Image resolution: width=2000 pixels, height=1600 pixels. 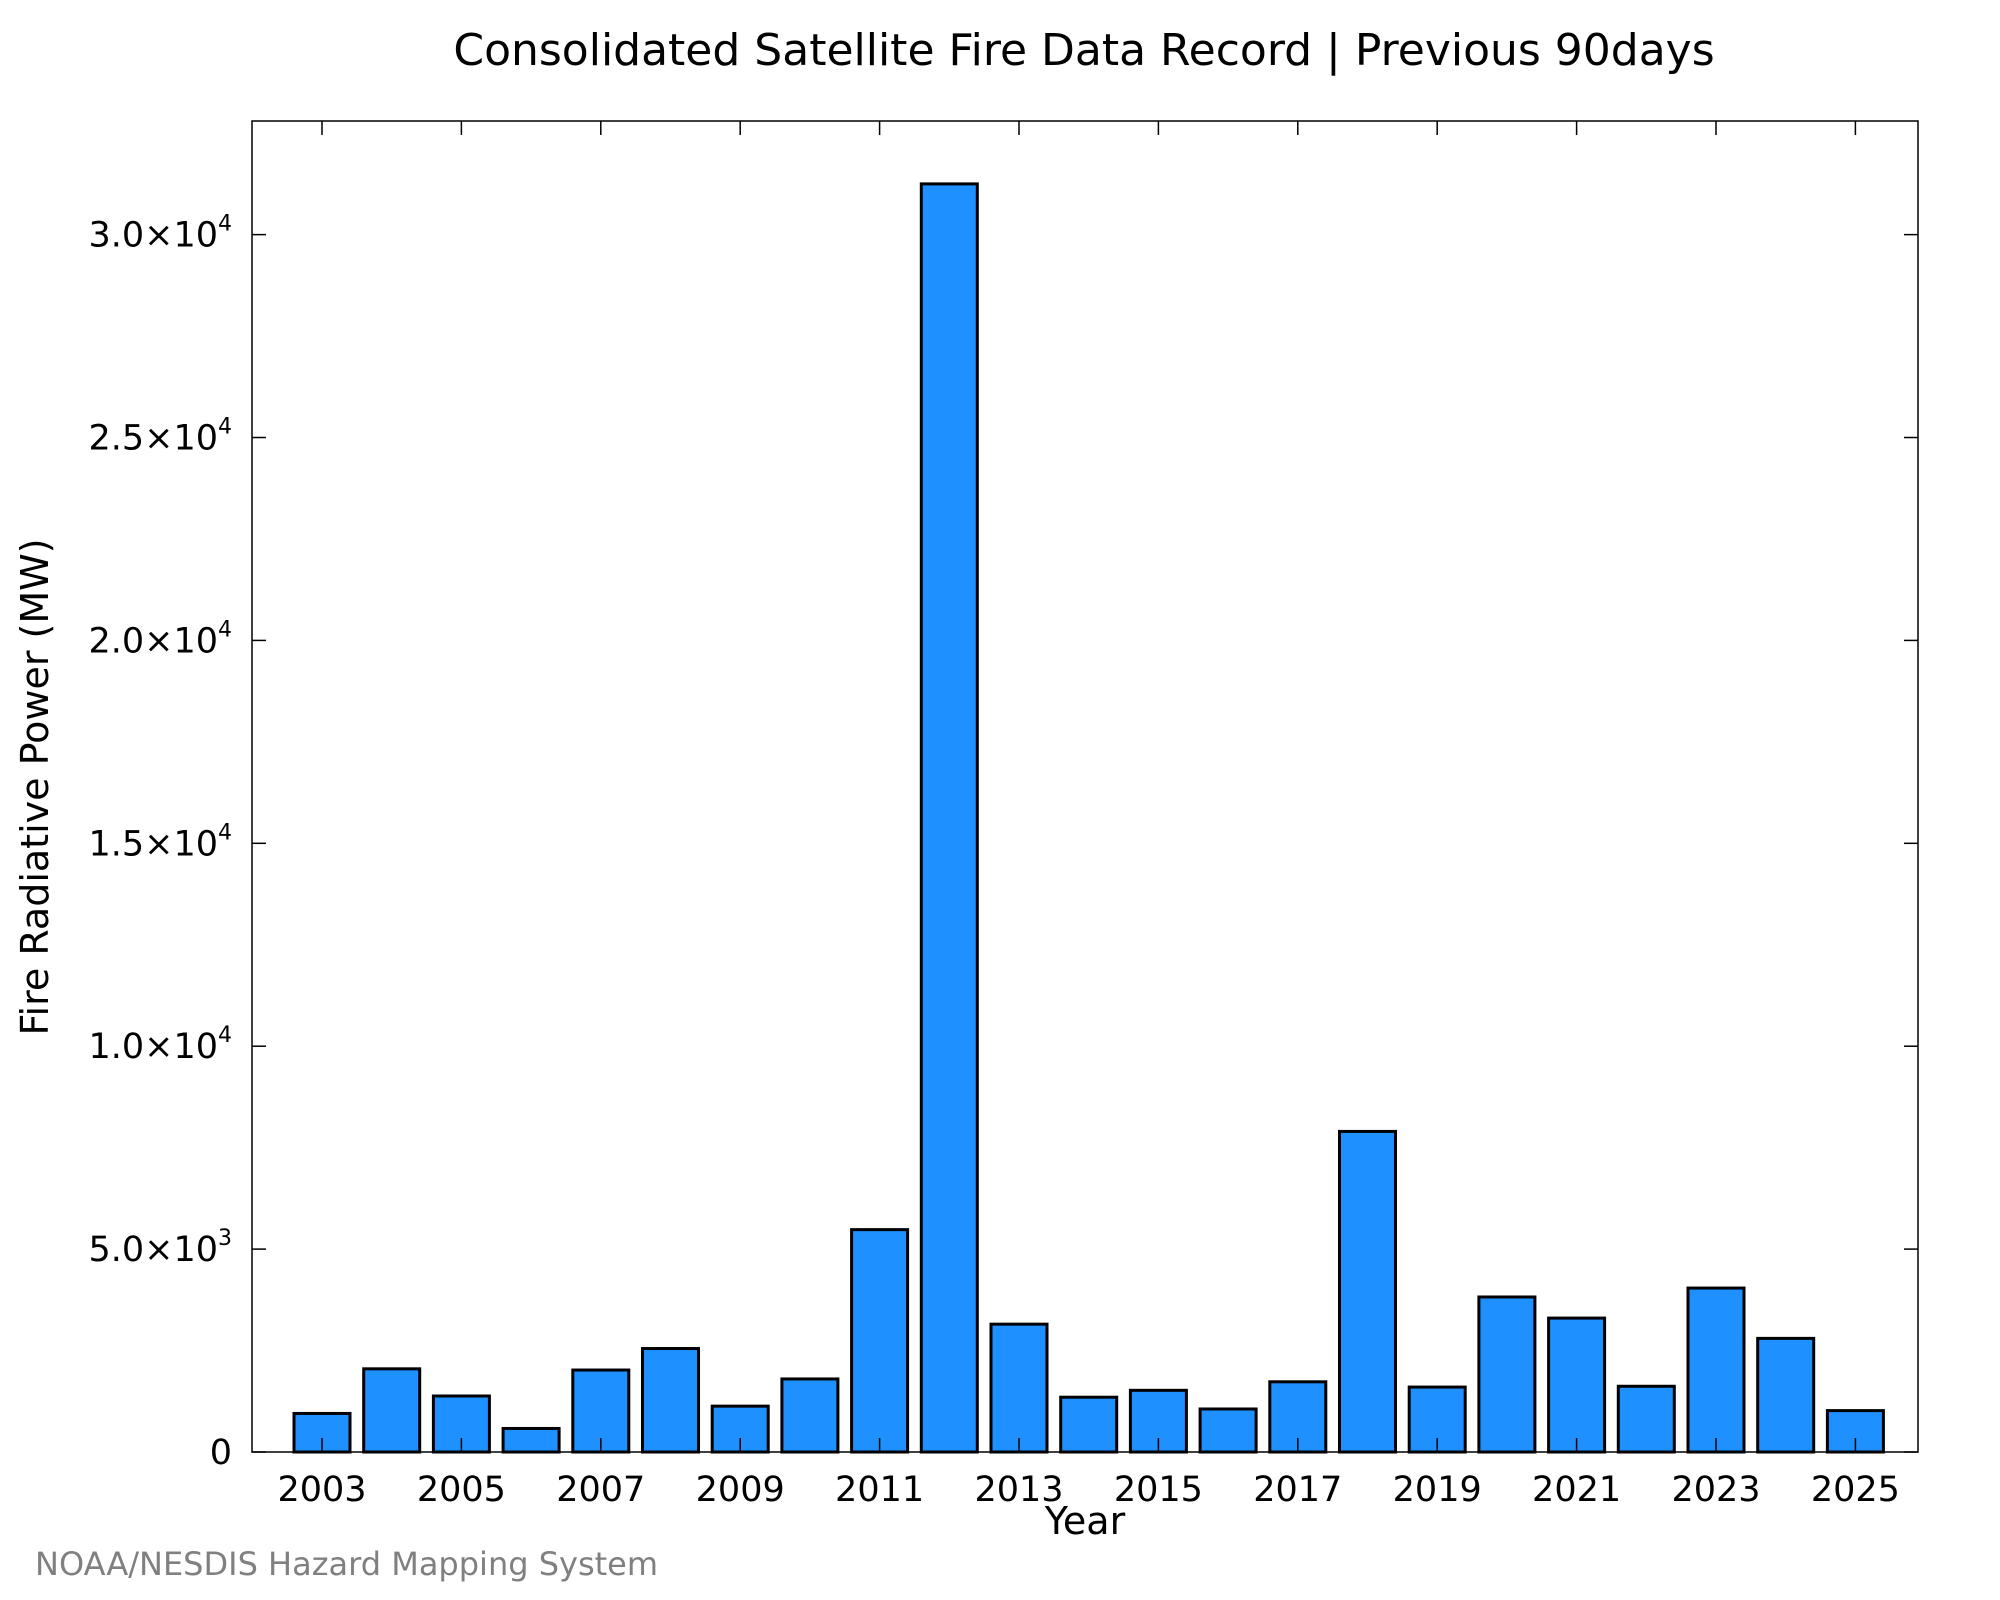 What do you see at coordinates (1716, 1370) in the screenshot?
I see `bar-2023` at bounding box center [1716, 1370].